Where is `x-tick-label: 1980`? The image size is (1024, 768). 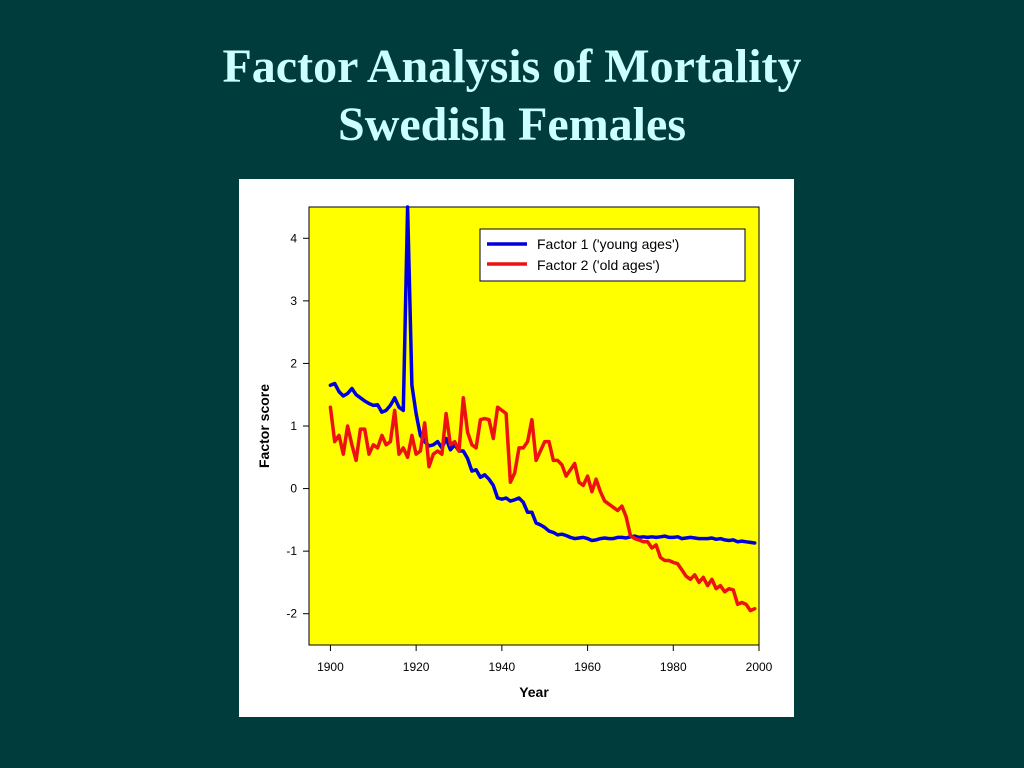
x-tick-label: 1980 is located at coordinates (673, 667).